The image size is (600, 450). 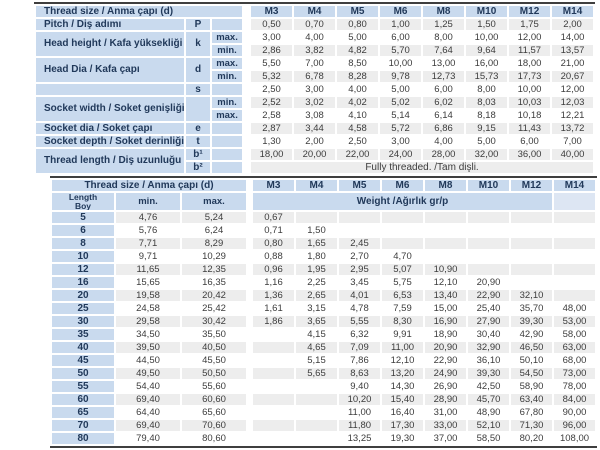 What do you see at coordinates (148, 399) in the screenshot?
I see `min-cell: 69,40` at bounding box center [148, 399].